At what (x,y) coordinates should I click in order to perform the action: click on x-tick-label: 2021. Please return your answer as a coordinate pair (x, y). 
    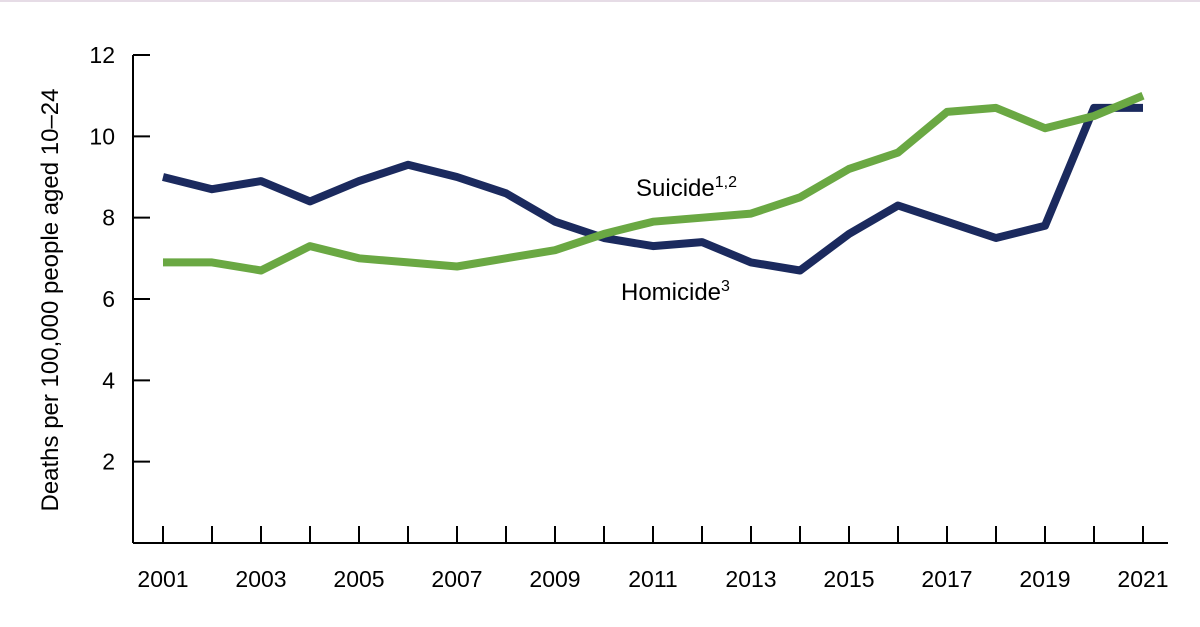
    Looking at the image, I should click on (1142, 579).